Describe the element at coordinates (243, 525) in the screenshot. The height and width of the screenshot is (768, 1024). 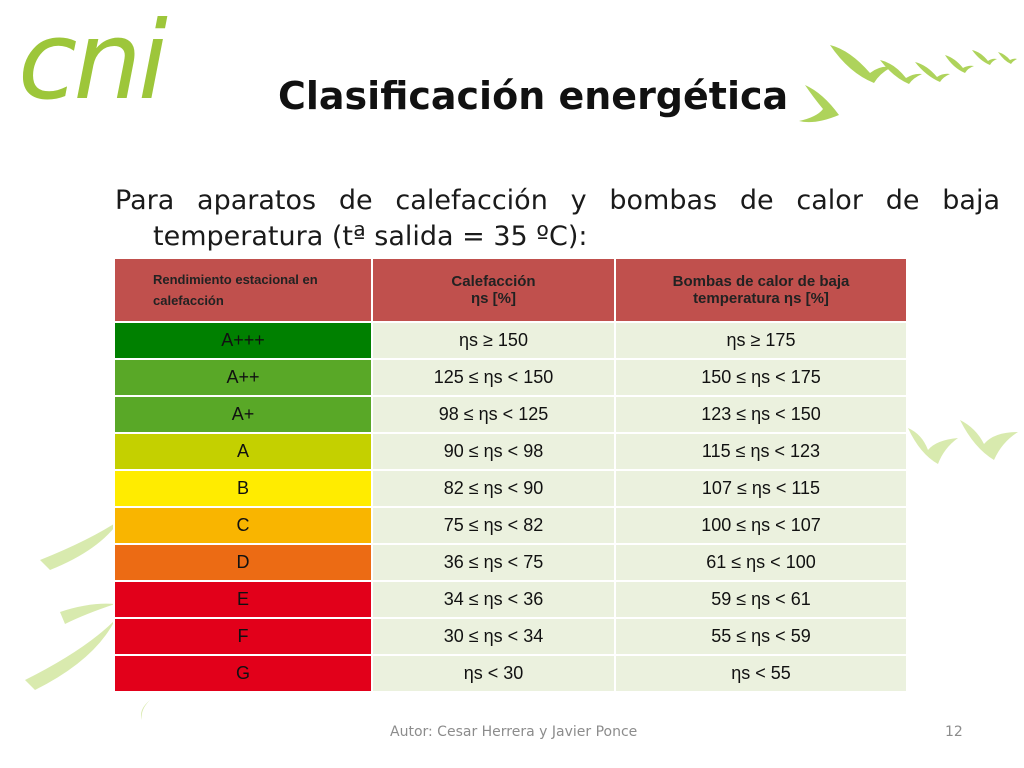
I see `energy-class-cell: C` at that location.